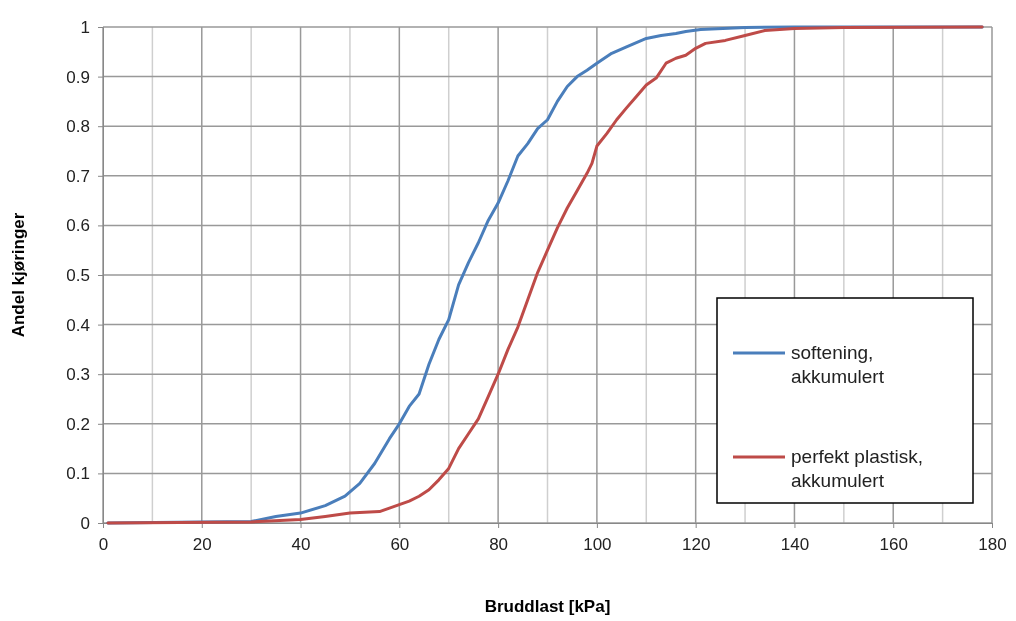  I want to click on x-tick-label: 0, so click(103, 544).